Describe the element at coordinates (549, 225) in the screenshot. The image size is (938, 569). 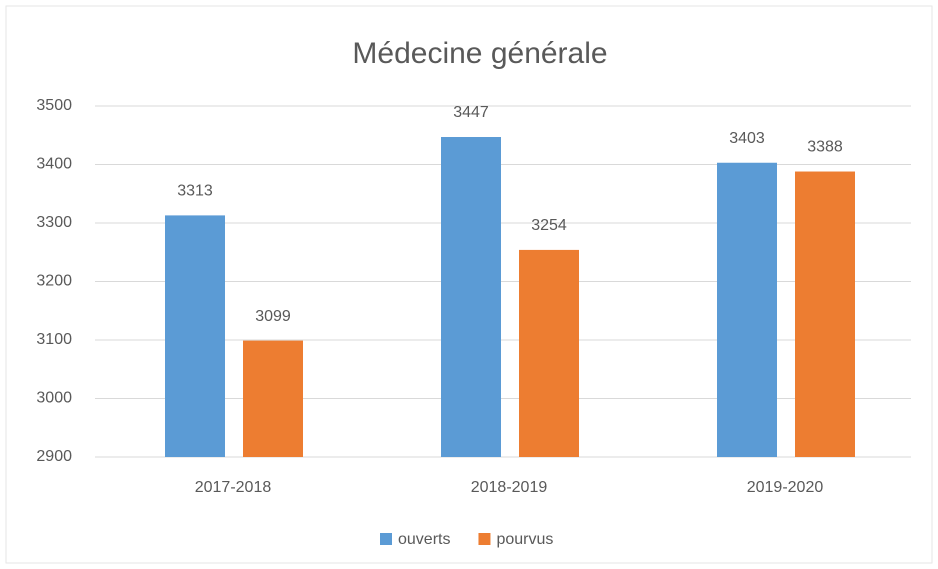
I see `data-label: 3254` at that location.